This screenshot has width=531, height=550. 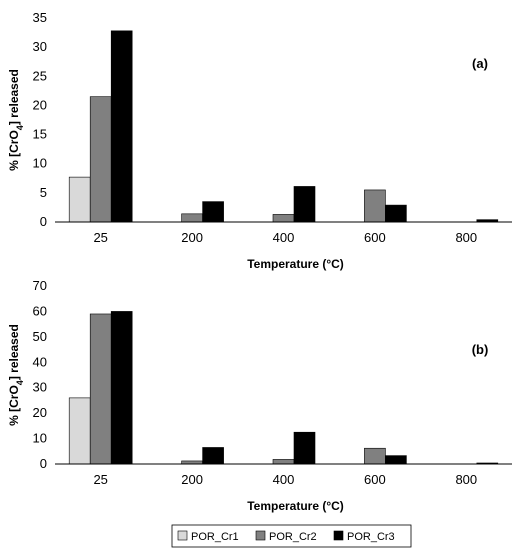 What do you see at coordinates (40, 134) in the screenshot?
I see `y-tick-label: 15` at bounding box center [40, 134].